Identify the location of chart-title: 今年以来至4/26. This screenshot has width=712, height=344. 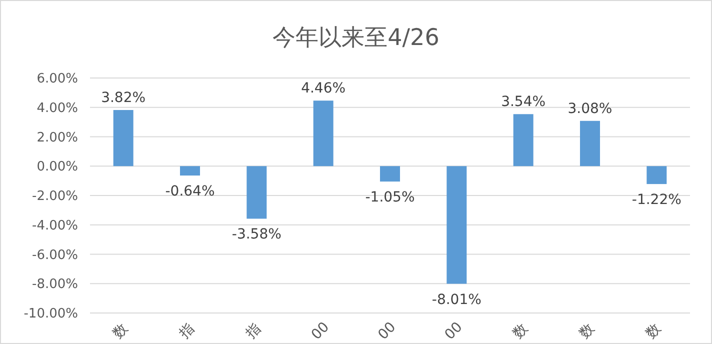
(356, 38).